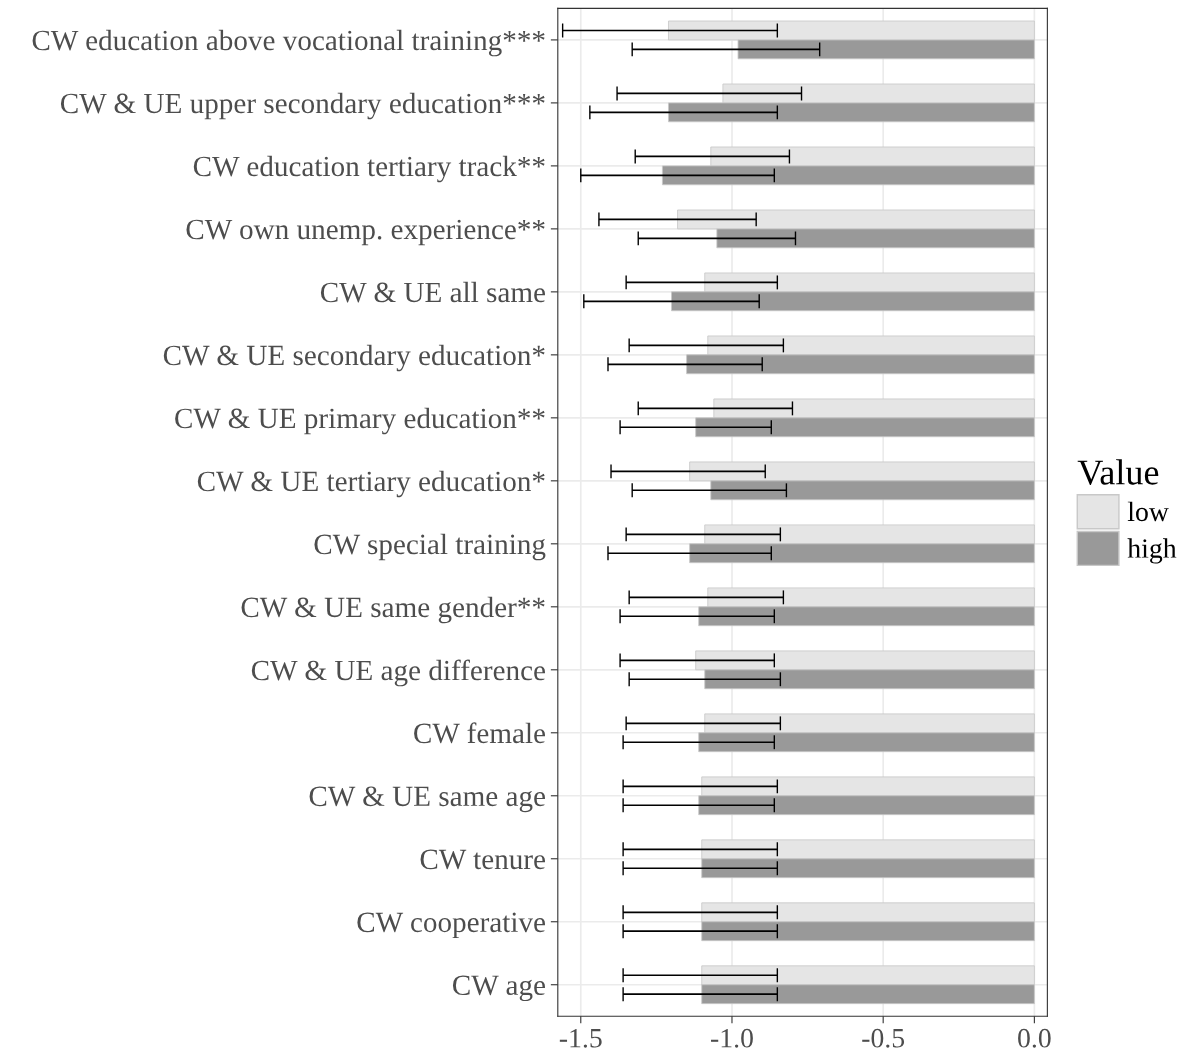  I want to click on y-tick-label: CW cooperative, so click(451, 925).